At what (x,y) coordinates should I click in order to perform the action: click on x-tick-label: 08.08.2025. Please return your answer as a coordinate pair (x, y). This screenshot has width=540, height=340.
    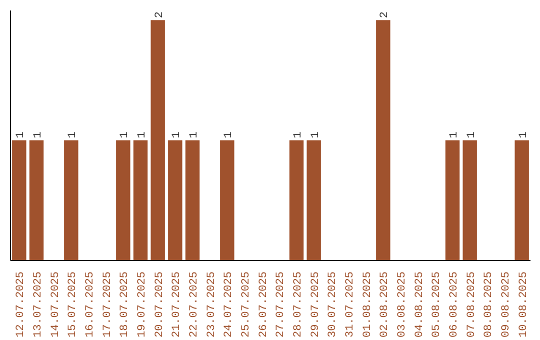
    Looking at the image, I should click on (489, 304).